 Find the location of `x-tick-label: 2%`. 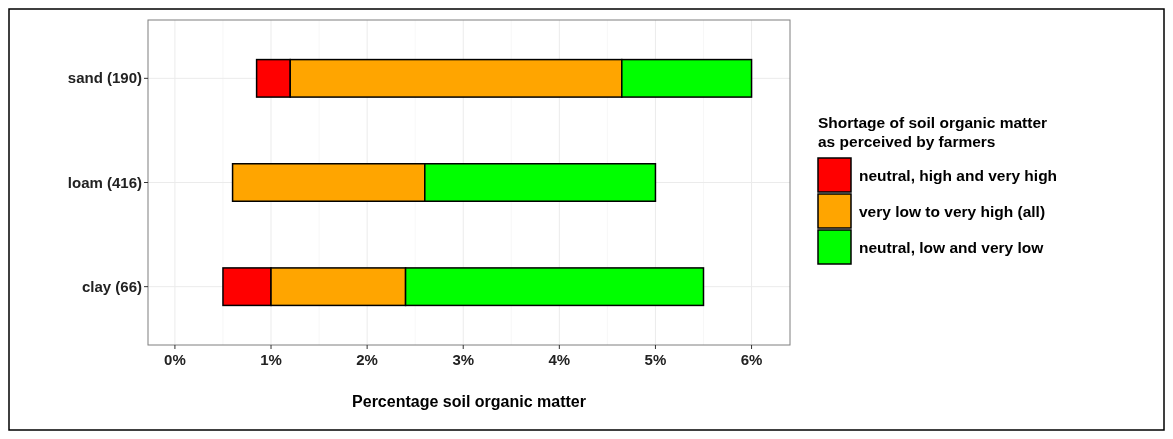

x-tick-label: 2% is located at coordinates (367, 359).